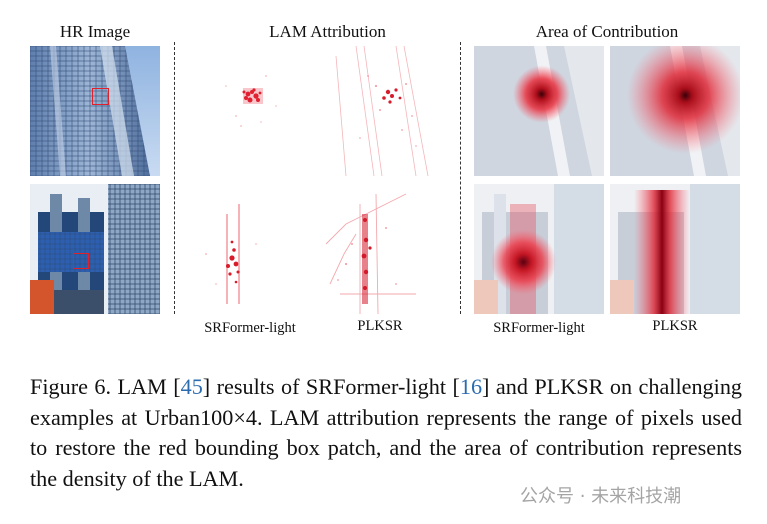  Describe the element at coordinates (331, 386) in the screenshot. I see `caption-text-2: ] results of SRFormer-light [` at that location.